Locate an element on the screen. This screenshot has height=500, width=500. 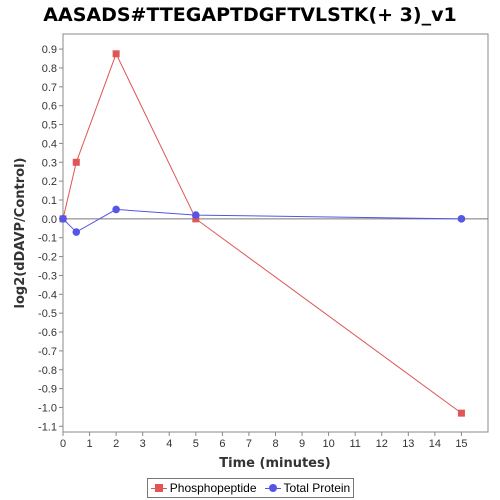
y-tick-label: -0.4 is located at coordinates (47, 295).